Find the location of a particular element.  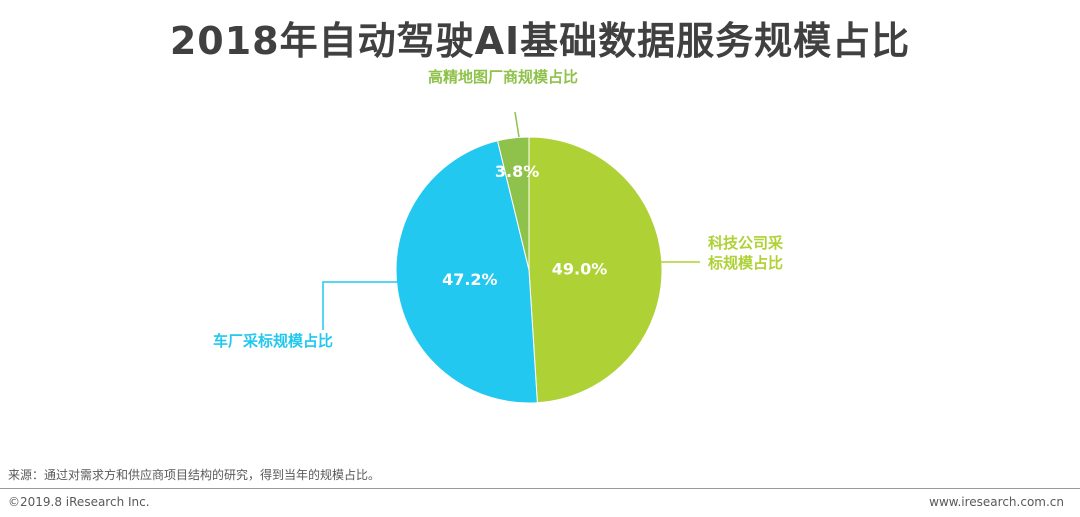

chart-title: 2018年自动驾驶AI基础数据服务规模占比 is located at coordinates (540, 41).